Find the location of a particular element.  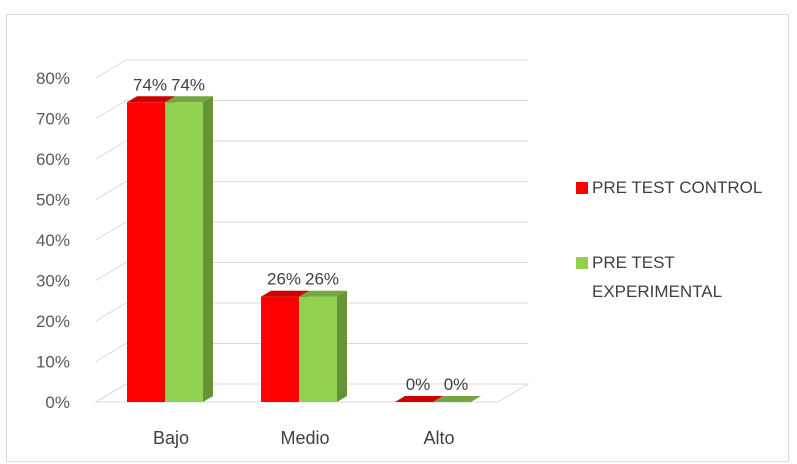

y-tick-label: 20% is located at coordinates (53, 321).